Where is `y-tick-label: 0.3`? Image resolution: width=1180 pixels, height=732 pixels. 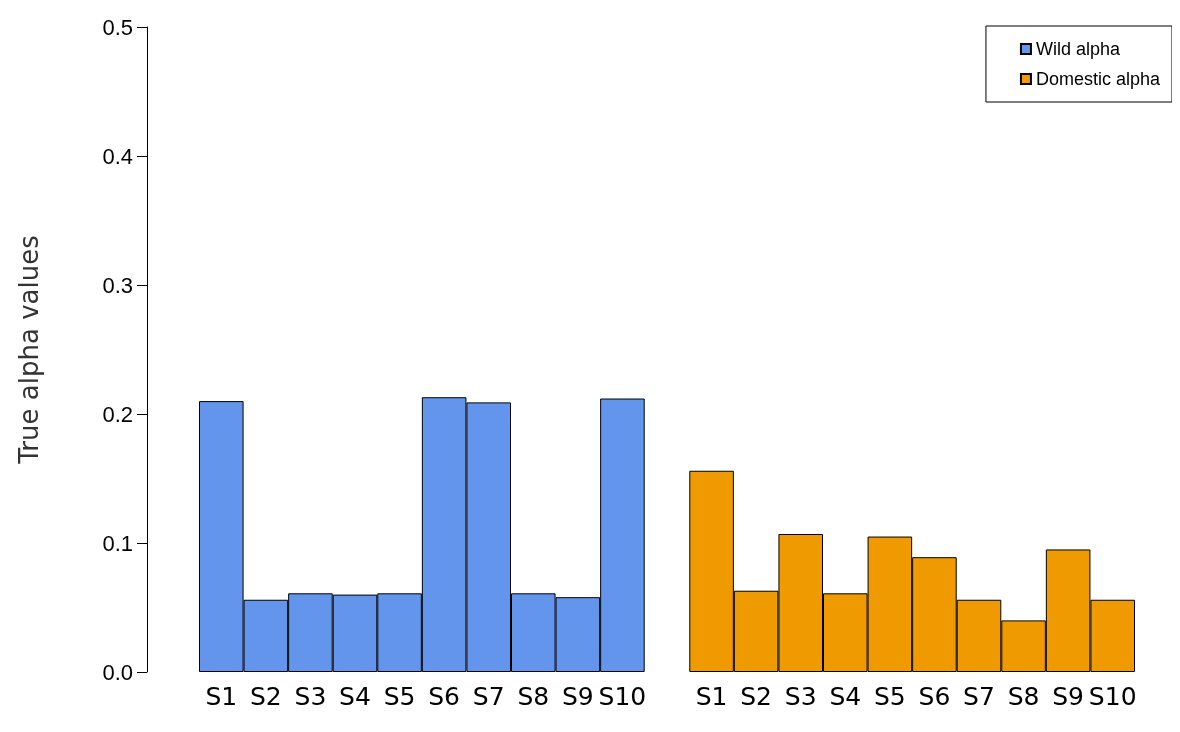
y-tick-label: 0.3 is located at coordinates (117, 285).